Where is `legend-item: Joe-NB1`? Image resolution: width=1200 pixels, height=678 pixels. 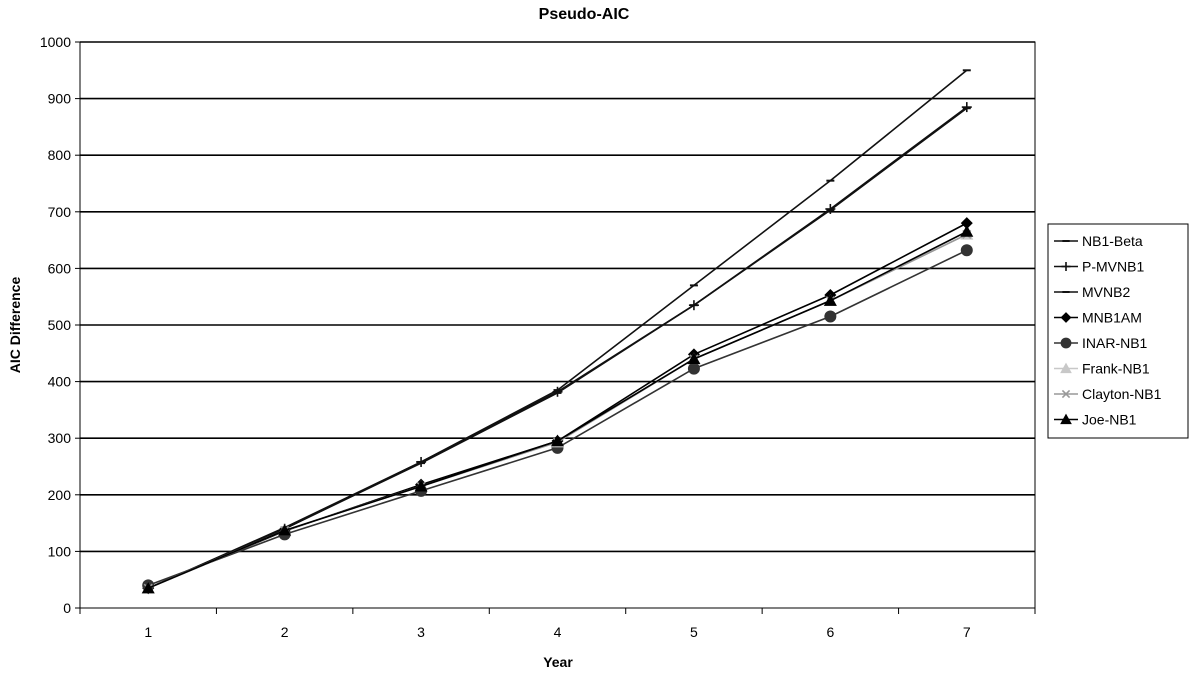 legend-item: Joe-NB1 is located at coordinates (1095, 420).